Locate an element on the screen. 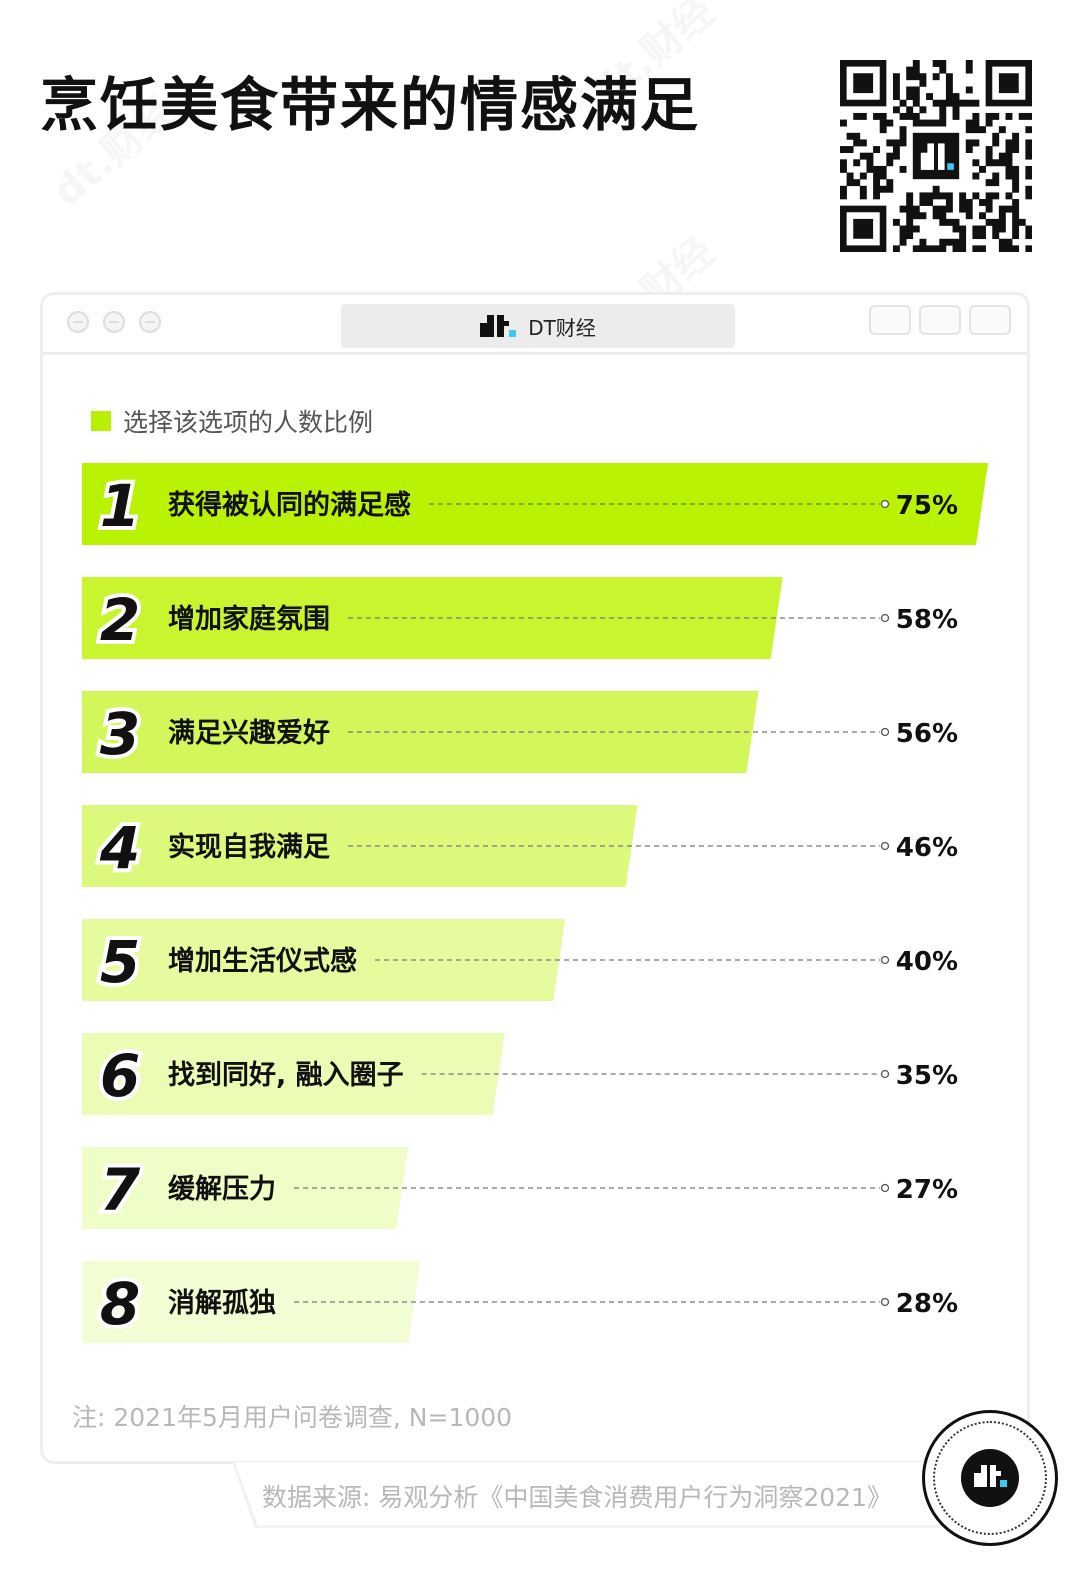 The height and width of the screenshot is (1581, 1080). category-label: 增加生活仪式感 is located at coordinates (262, 961).